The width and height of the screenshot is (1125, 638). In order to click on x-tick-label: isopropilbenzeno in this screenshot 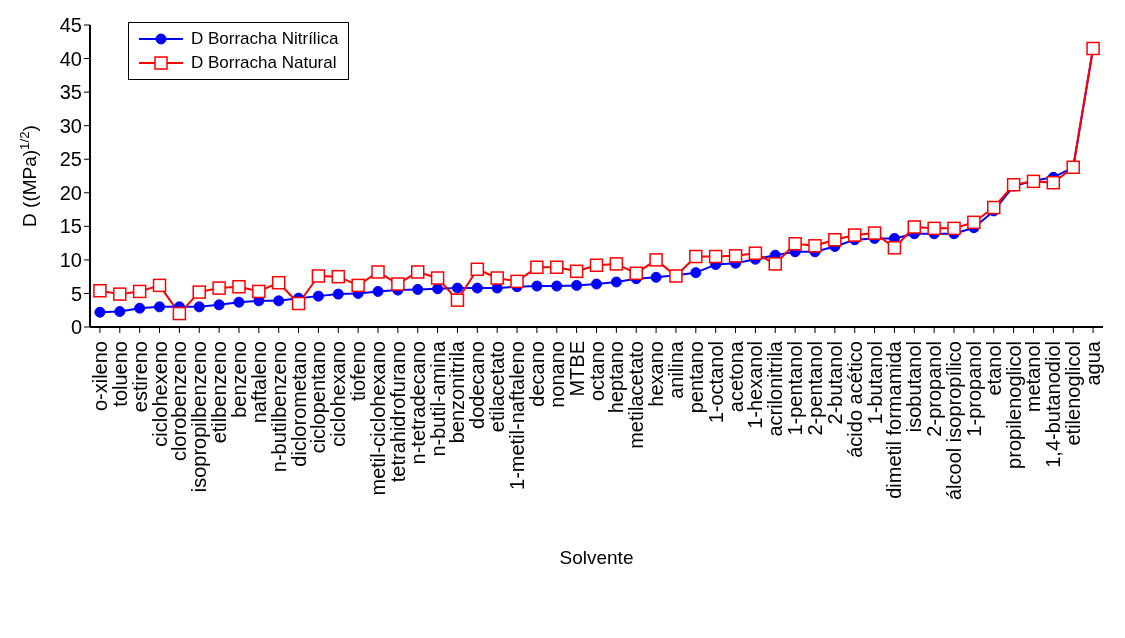, I will do `click(199, 417)`.